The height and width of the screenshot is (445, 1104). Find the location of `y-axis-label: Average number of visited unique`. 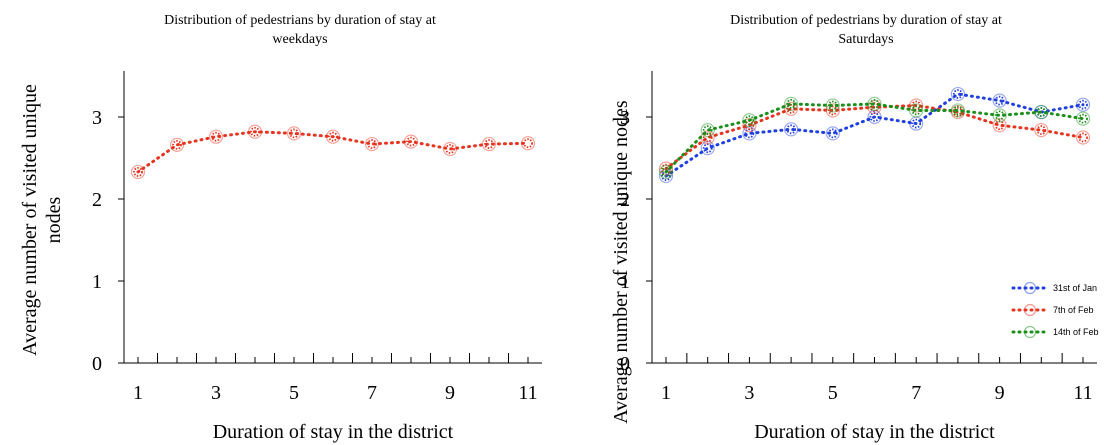

y-axis-label: Average number of visited unique is located at coordinates (30, 220).